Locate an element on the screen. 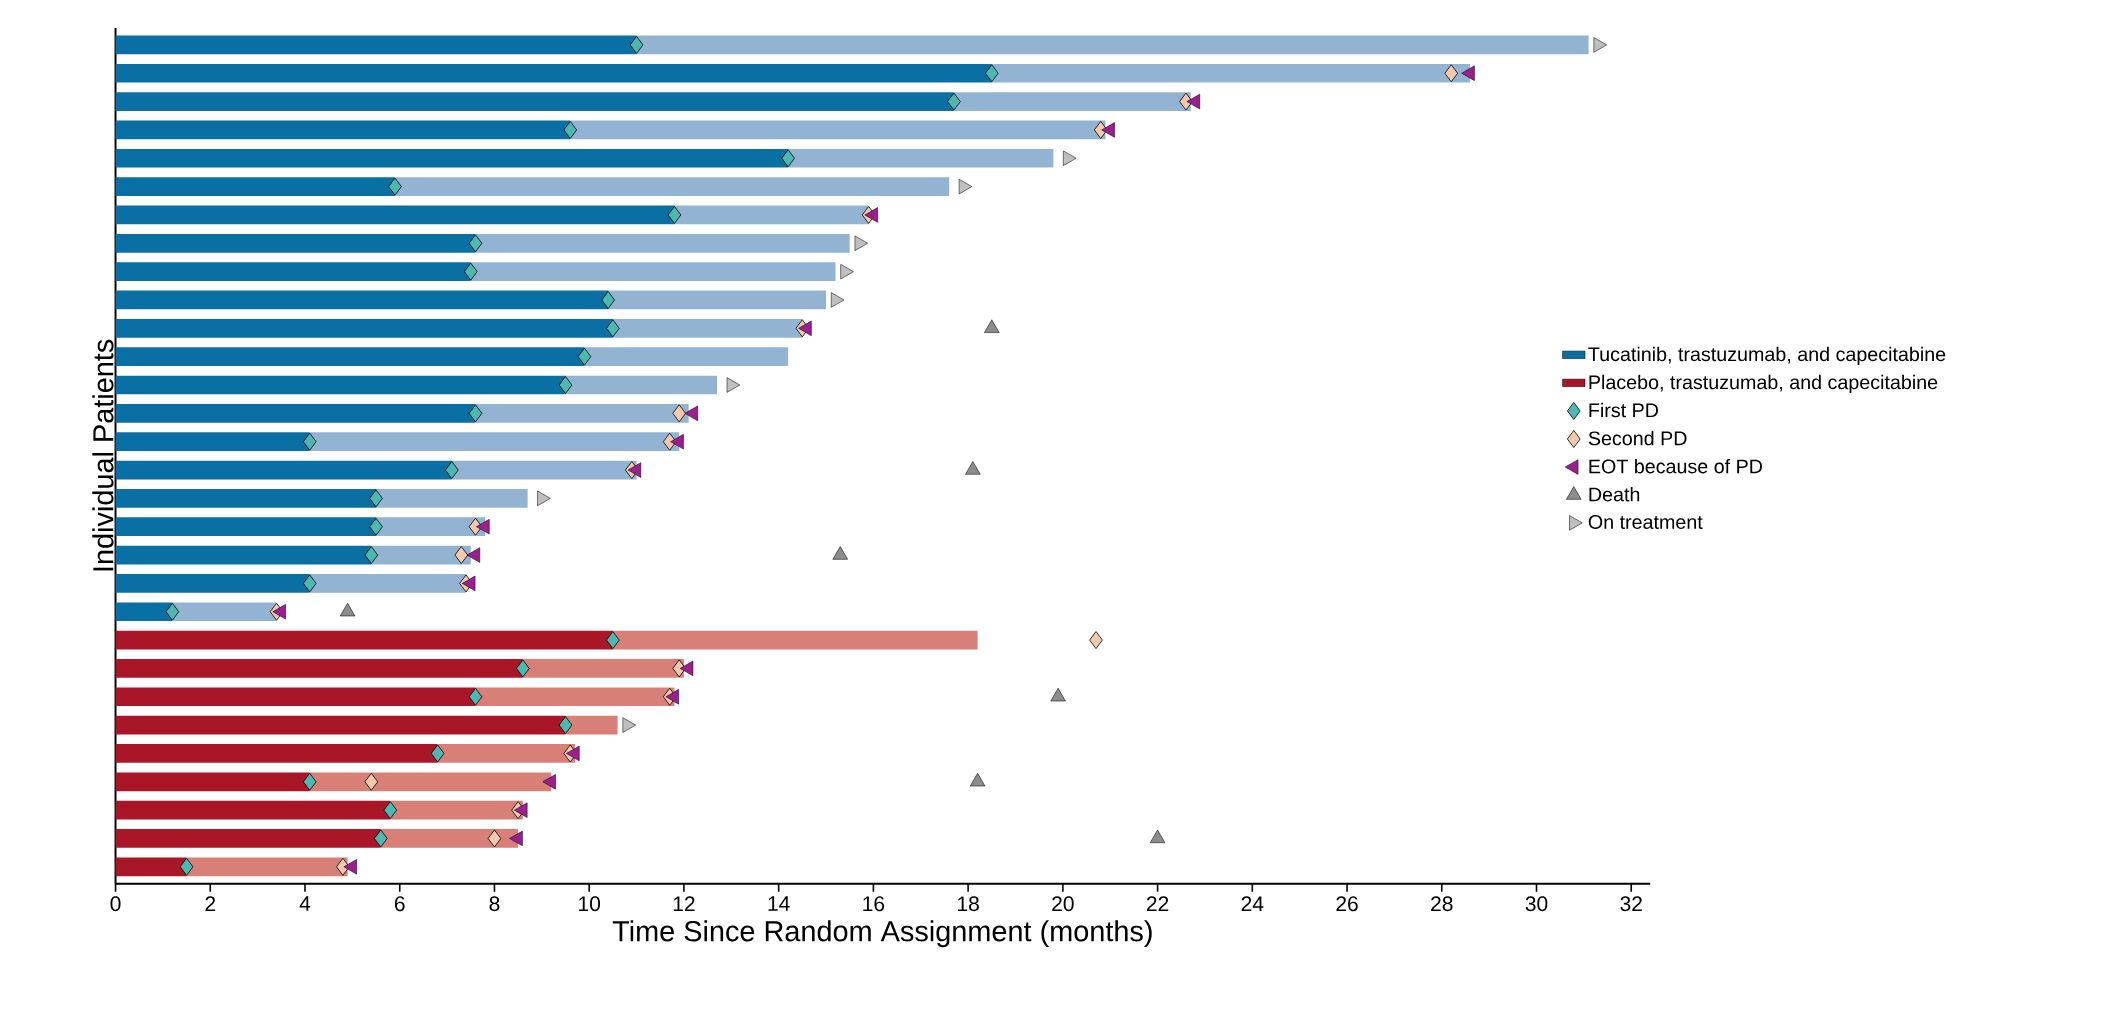  x-tick-label: 30 is located at coordinates (1536, 904).